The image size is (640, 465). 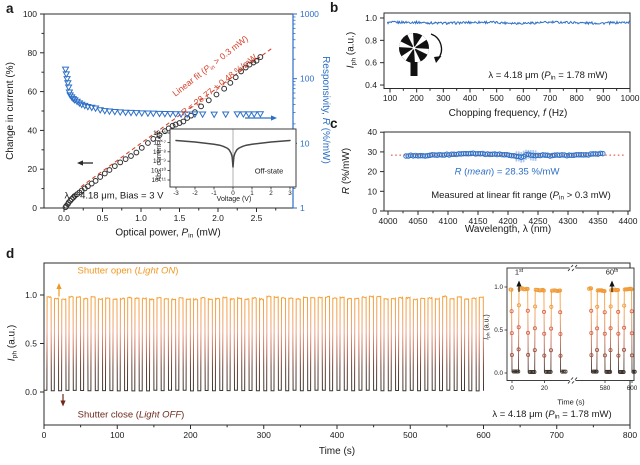 I want to click on panel-c-x-title: Wavelength, λ (nm), so click(x=508, y=229).